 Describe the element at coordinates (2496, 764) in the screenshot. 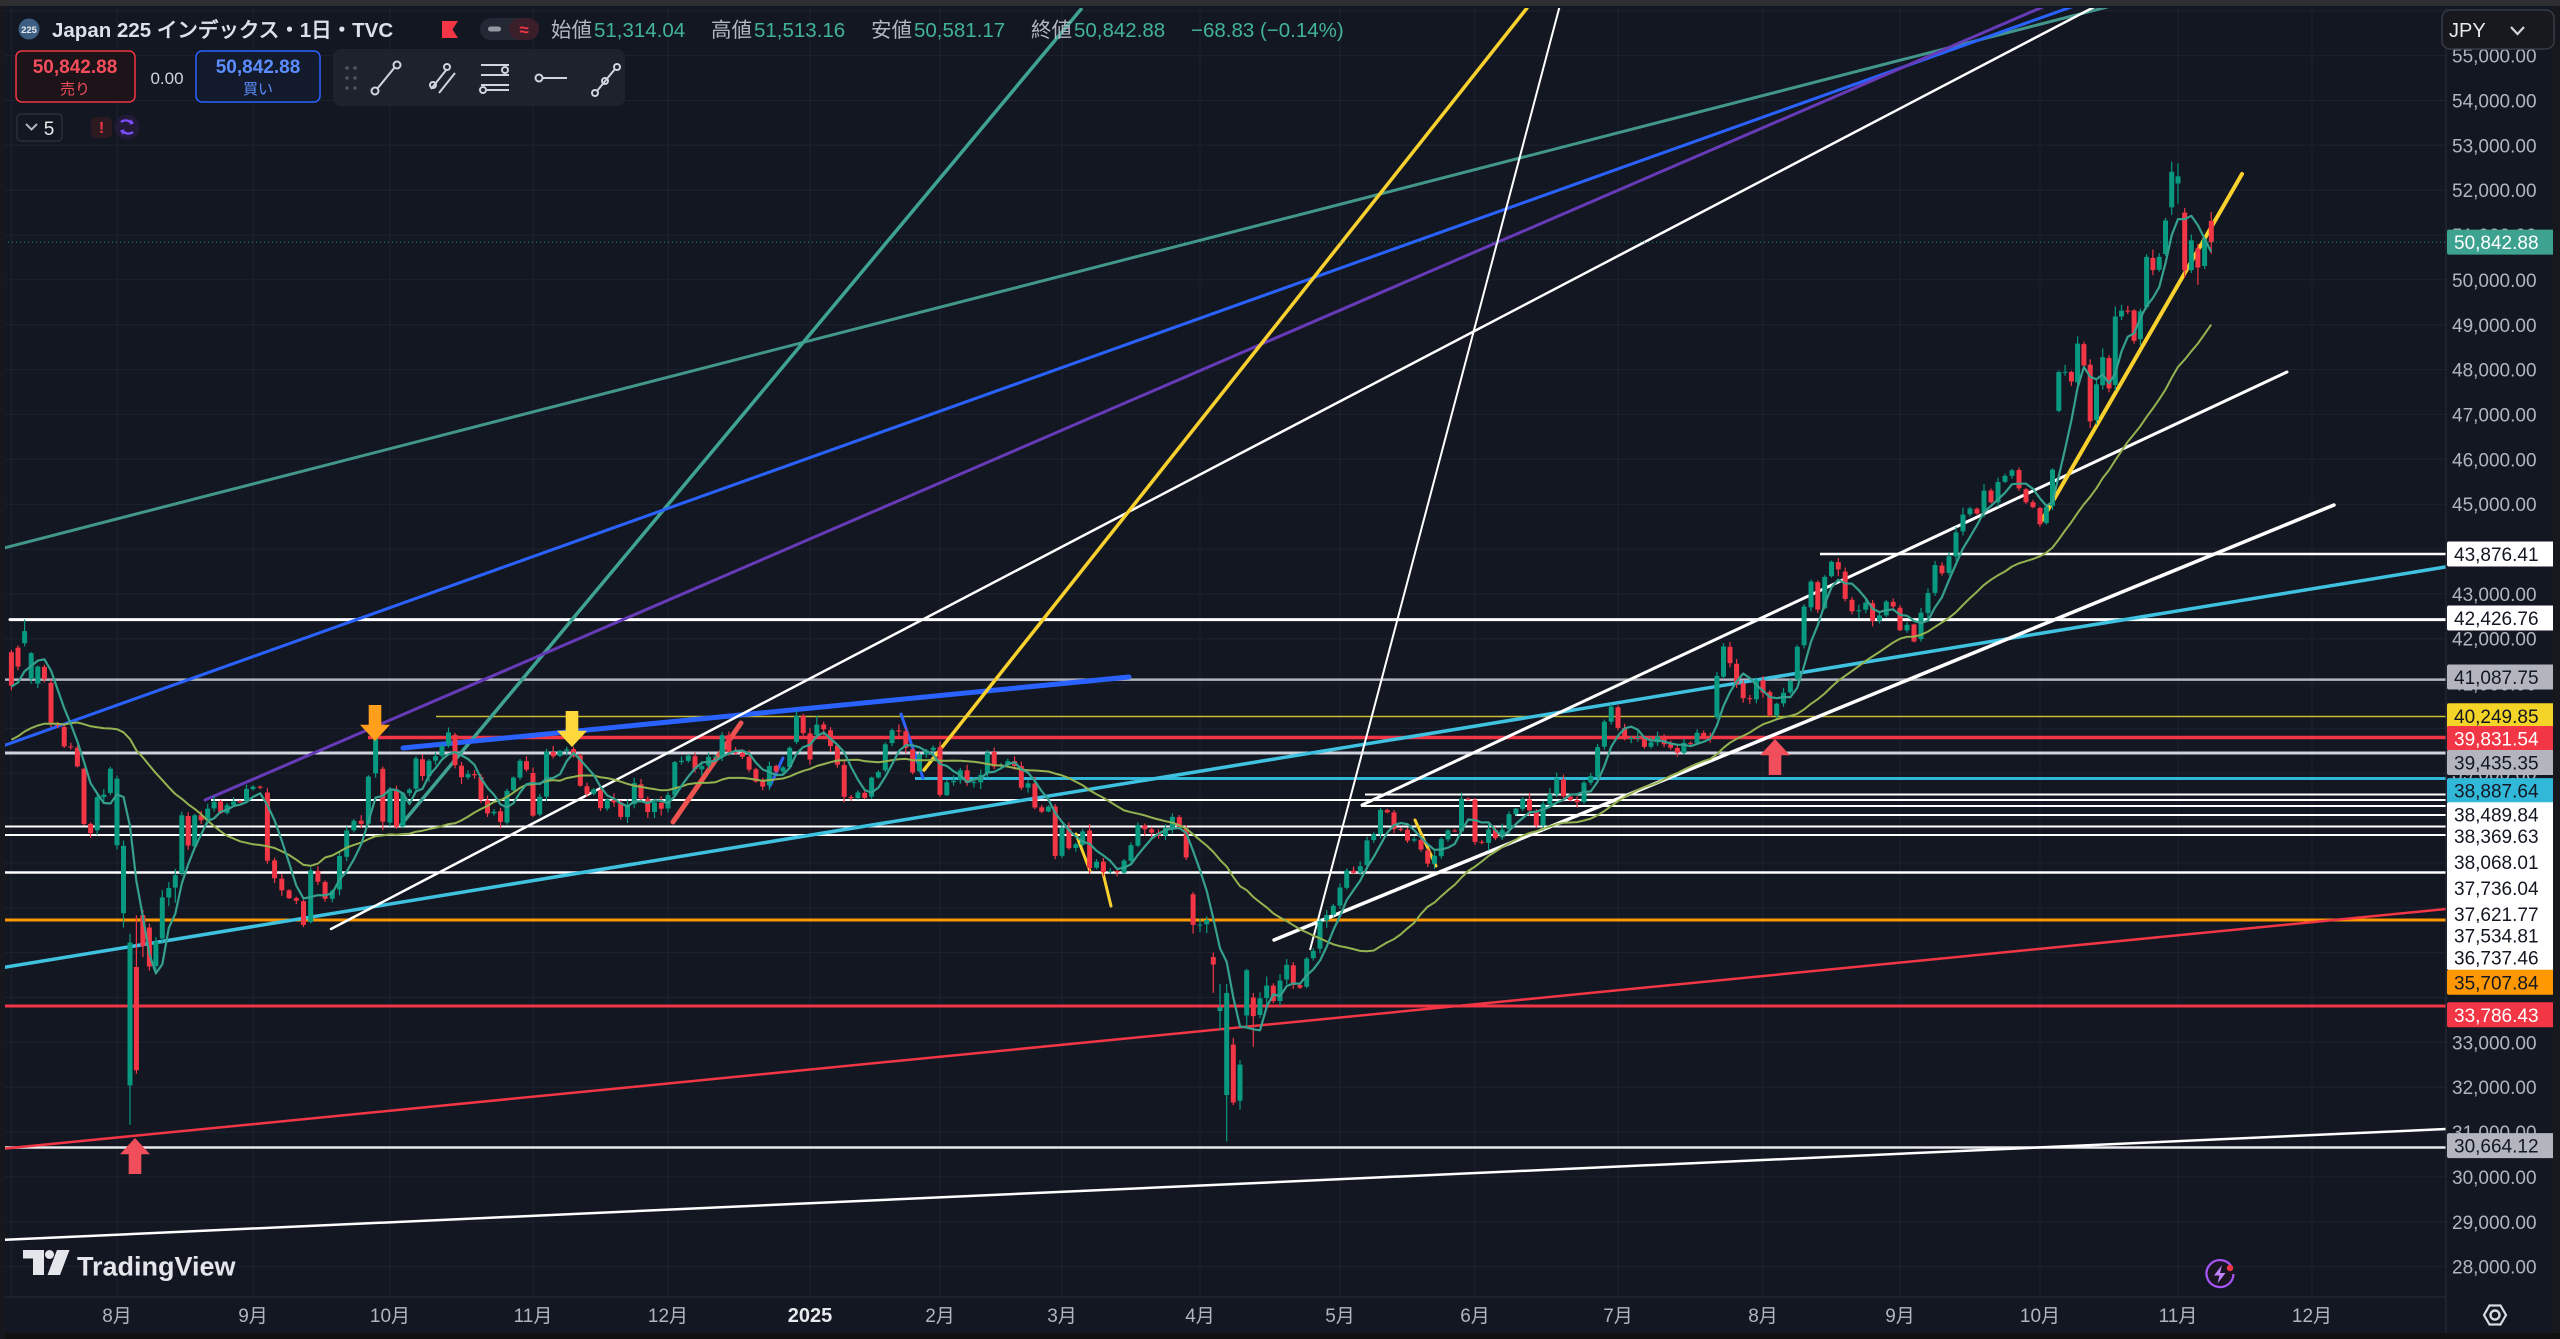

I see `svg-text: 39,435.35` at that location.